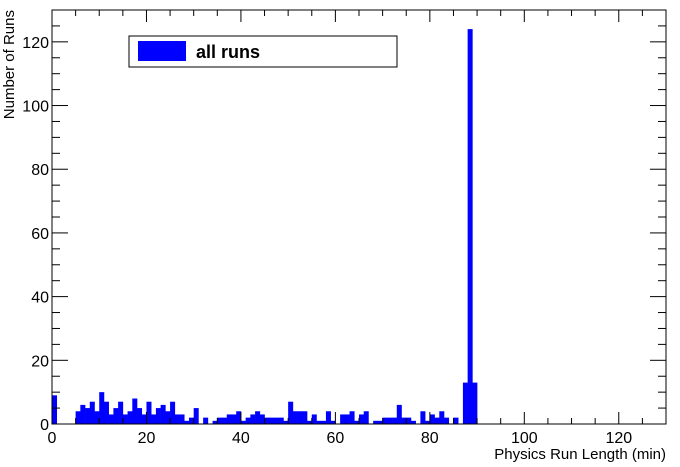 The image size is (680, 467). What do you see at coordinates (52, 438) in the screenshot?
I see `x-tick-label: 0` at bounding box center [52, 438].